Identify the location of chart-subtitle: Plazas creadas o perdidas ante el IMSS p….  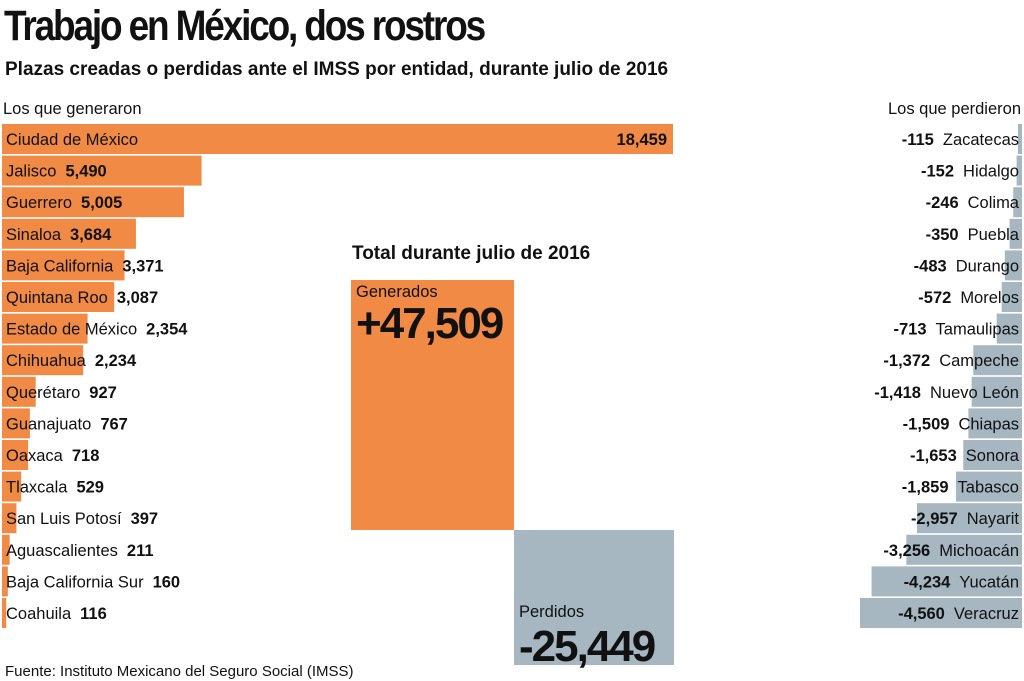
(337, 69).